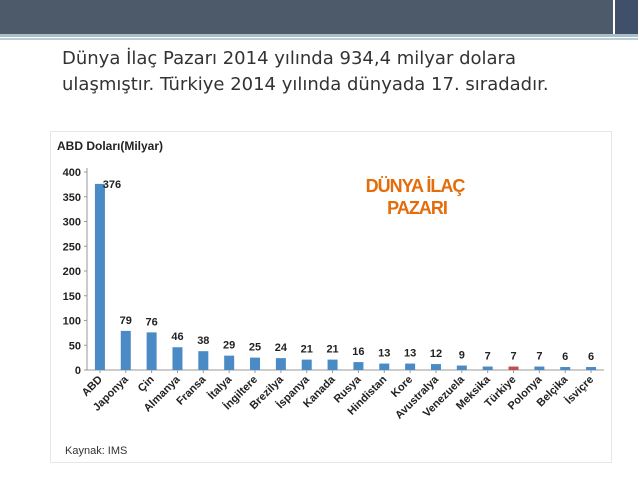 This screenshot has width=638, height=479. I want to click on y-tick-label: 200, so click(72, 272).